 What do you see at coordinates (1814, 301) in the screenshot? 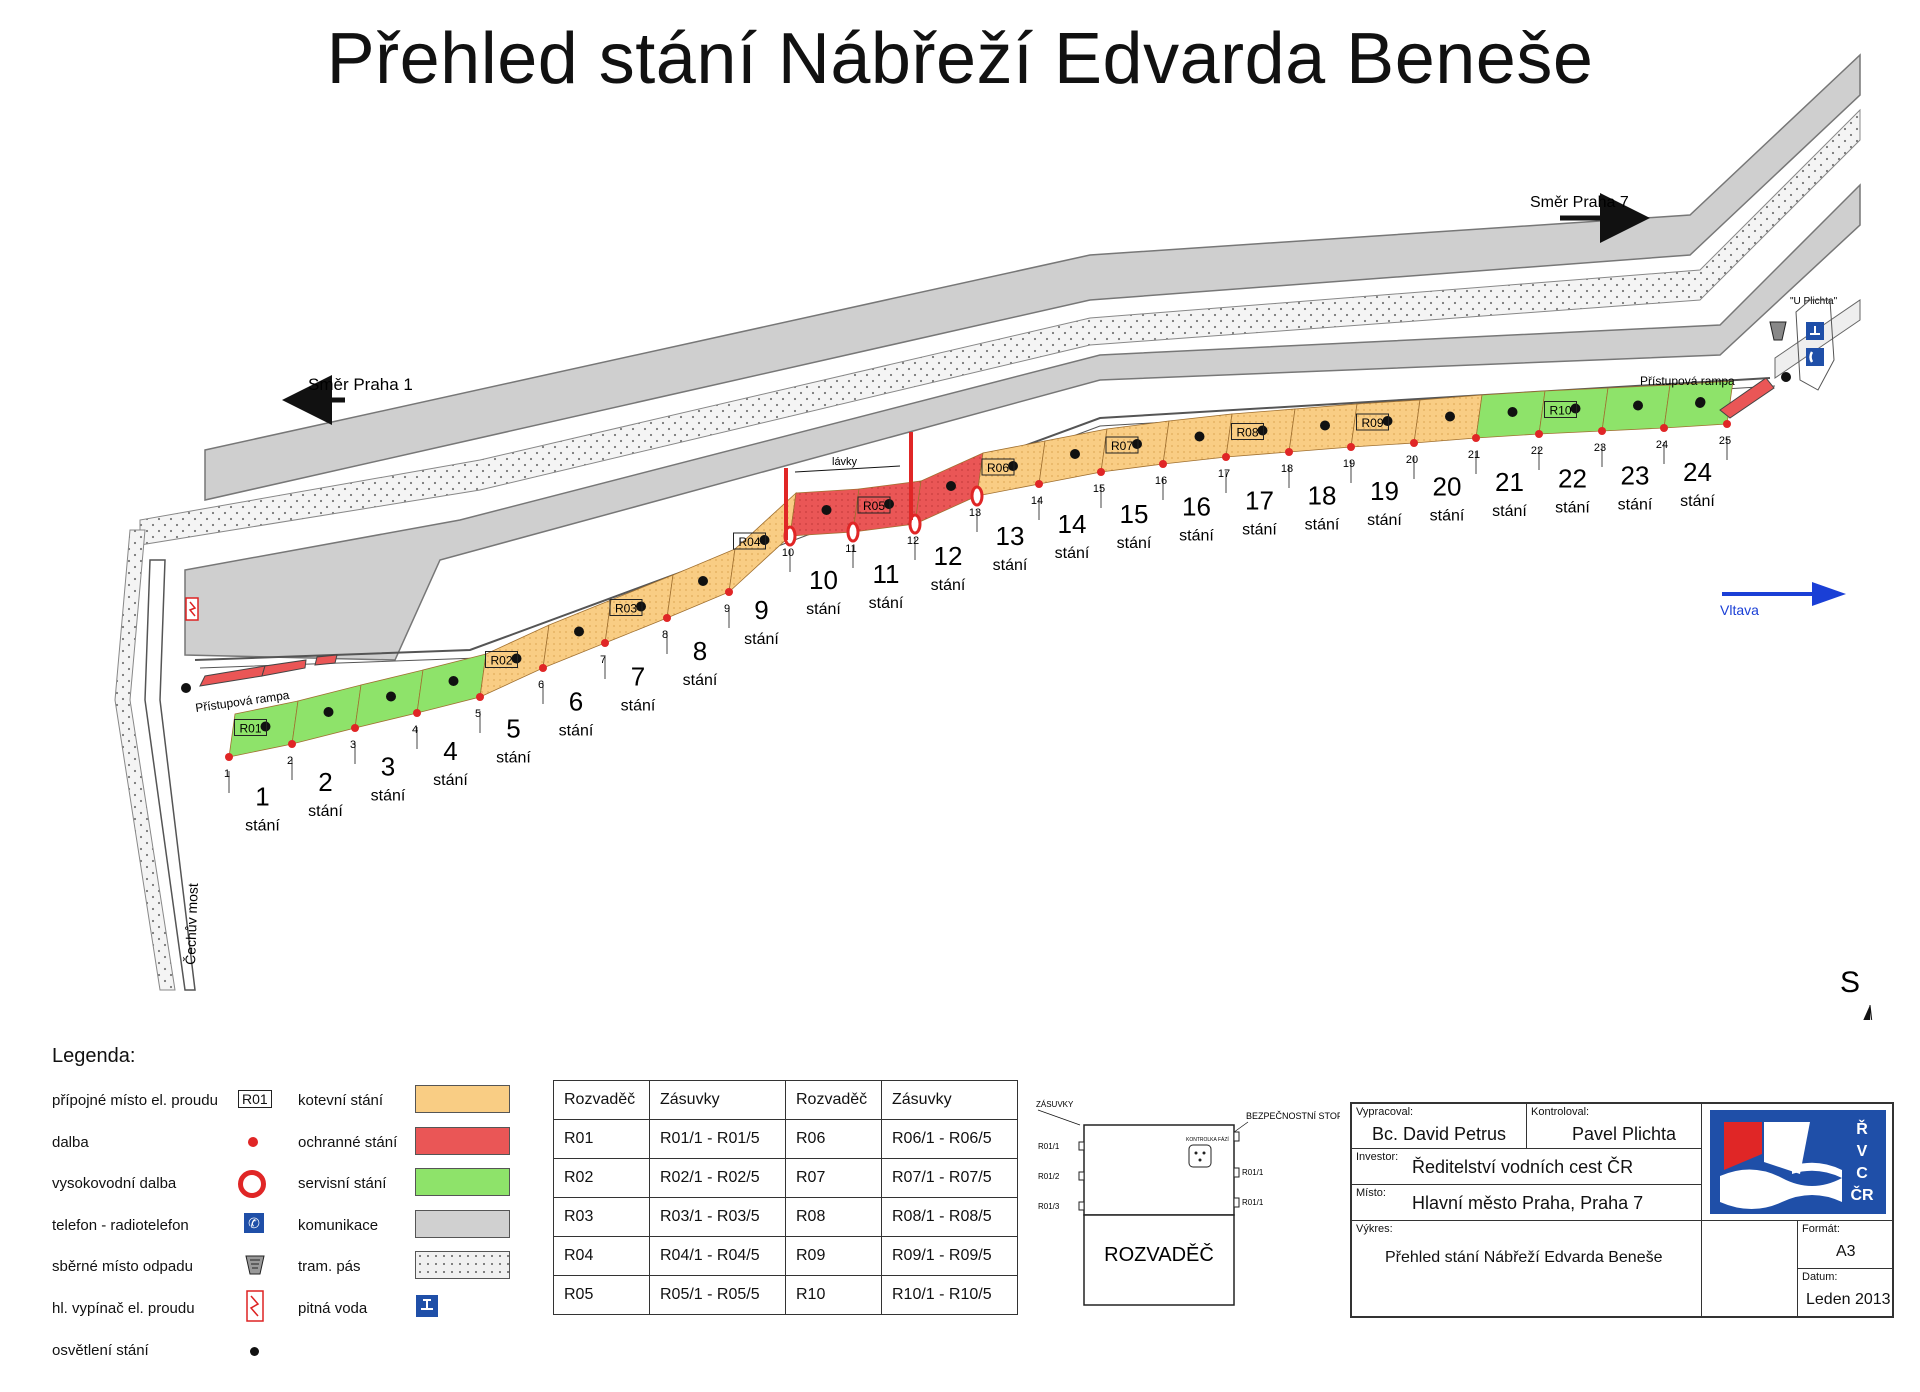
I see `u-plichta-label: "U Plichta"` at bounding box center [1814, 301].